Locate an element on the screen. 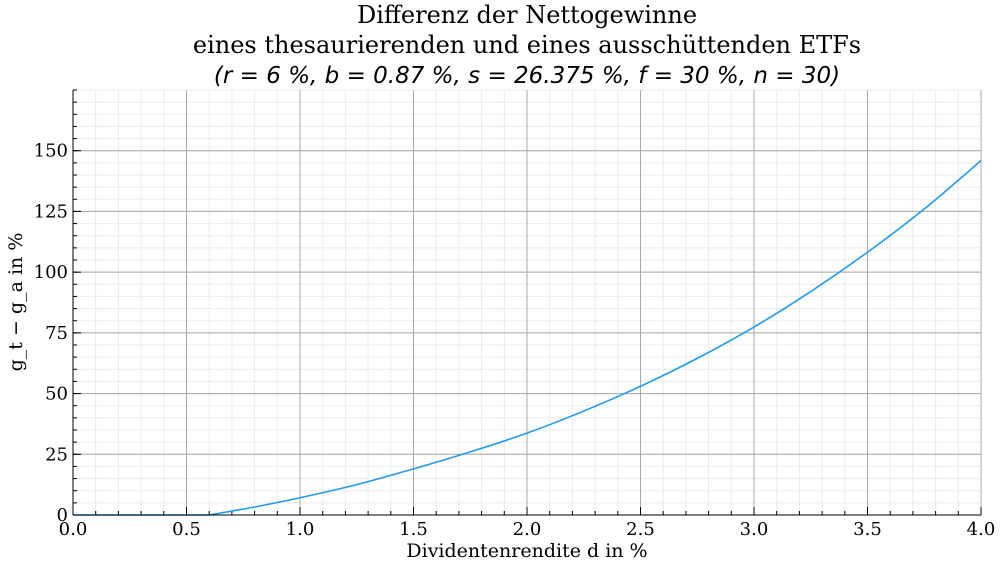 Image resolution: width=1000 pixels, height=565 pixels. y-axis-label: g_t − g_a in % is located at coordinates (16, 302).